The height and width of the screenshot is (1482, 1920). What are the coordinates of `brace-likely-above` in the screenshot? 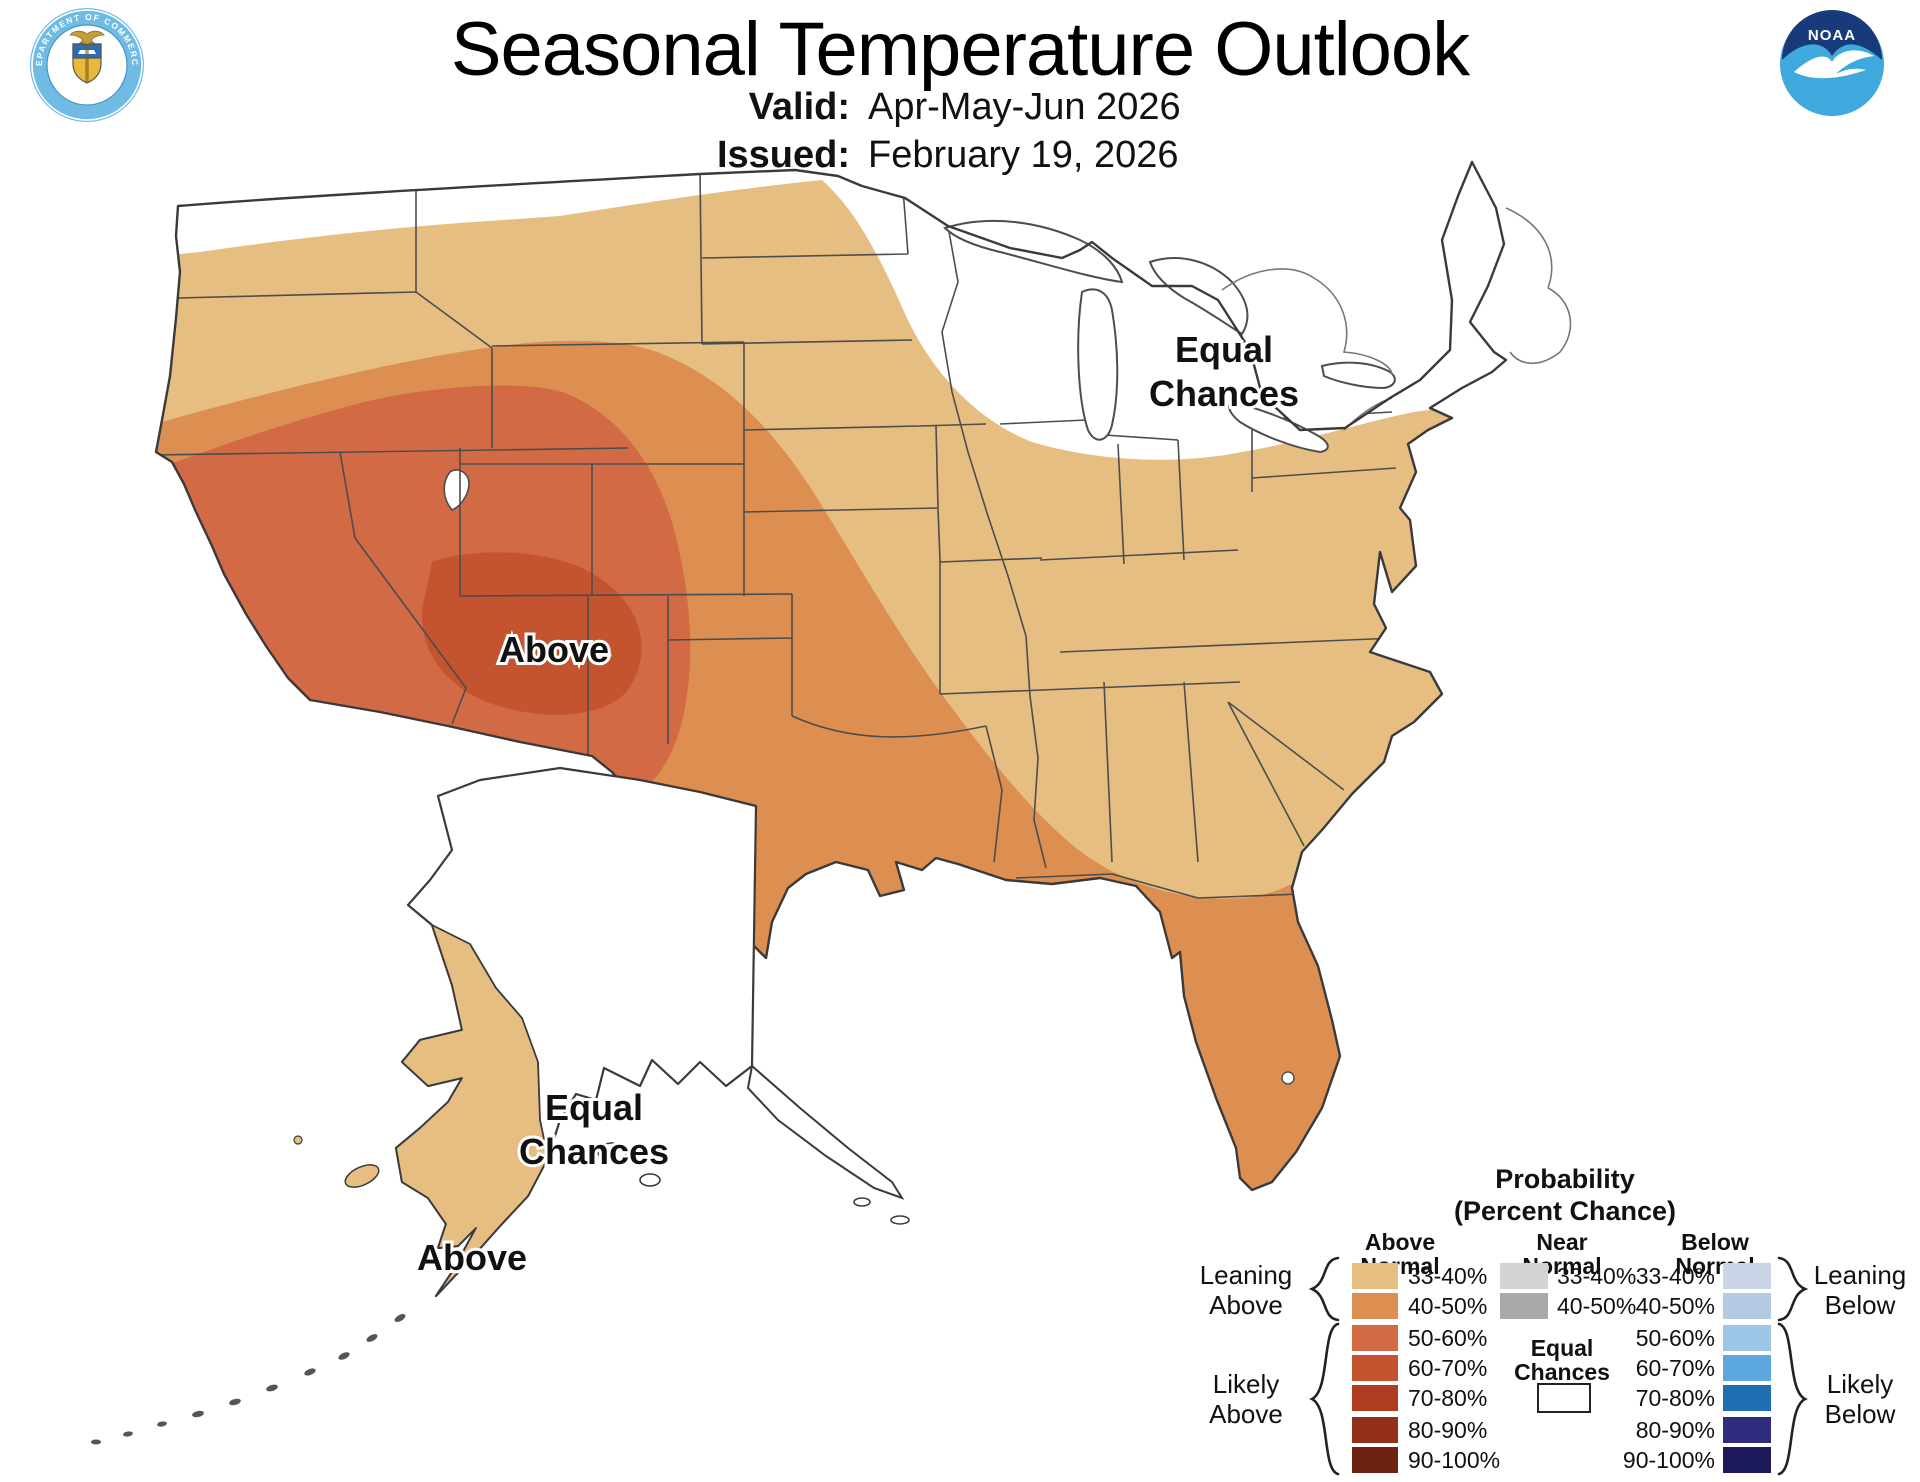 It's located at (1324, 1399).